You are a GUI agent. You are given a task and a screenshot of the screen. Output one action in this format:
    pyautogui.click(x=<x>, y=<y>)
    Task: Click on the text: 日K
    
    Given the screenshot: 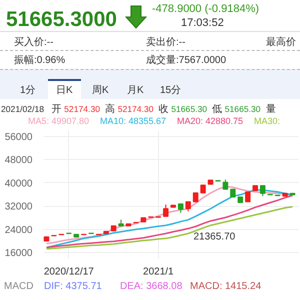 What is the action you would take?
    pyautogui.click(x=64, y=91)
    